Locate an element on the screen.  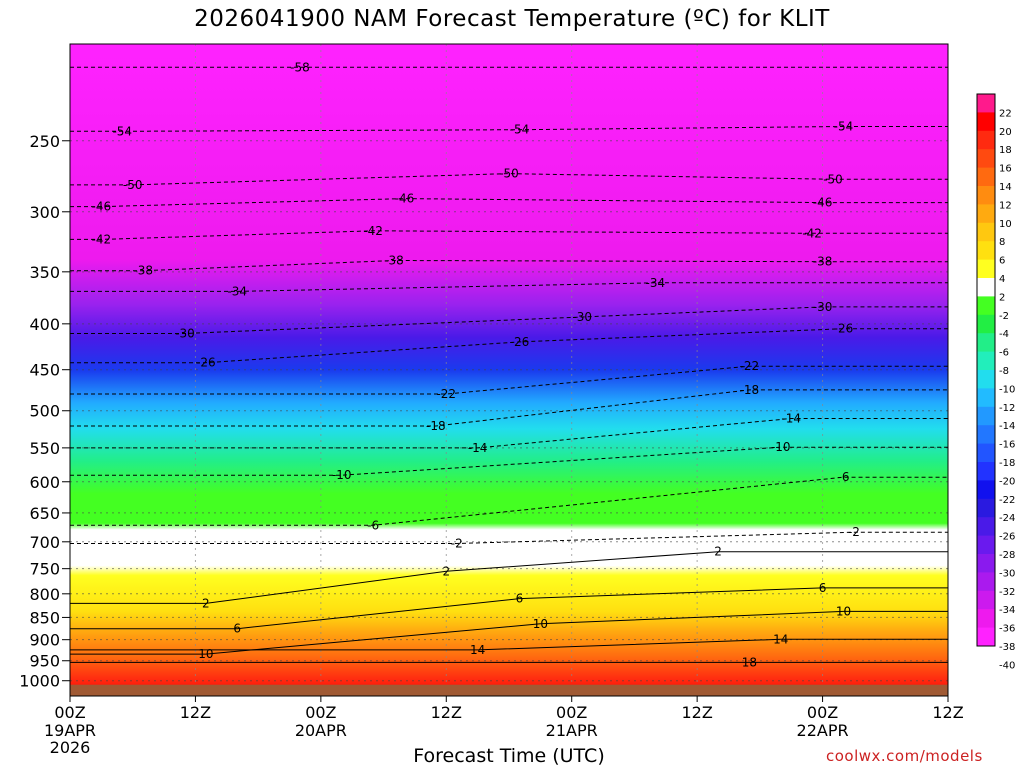
contour-label-text: -50 is located at coordinates (833, 179).